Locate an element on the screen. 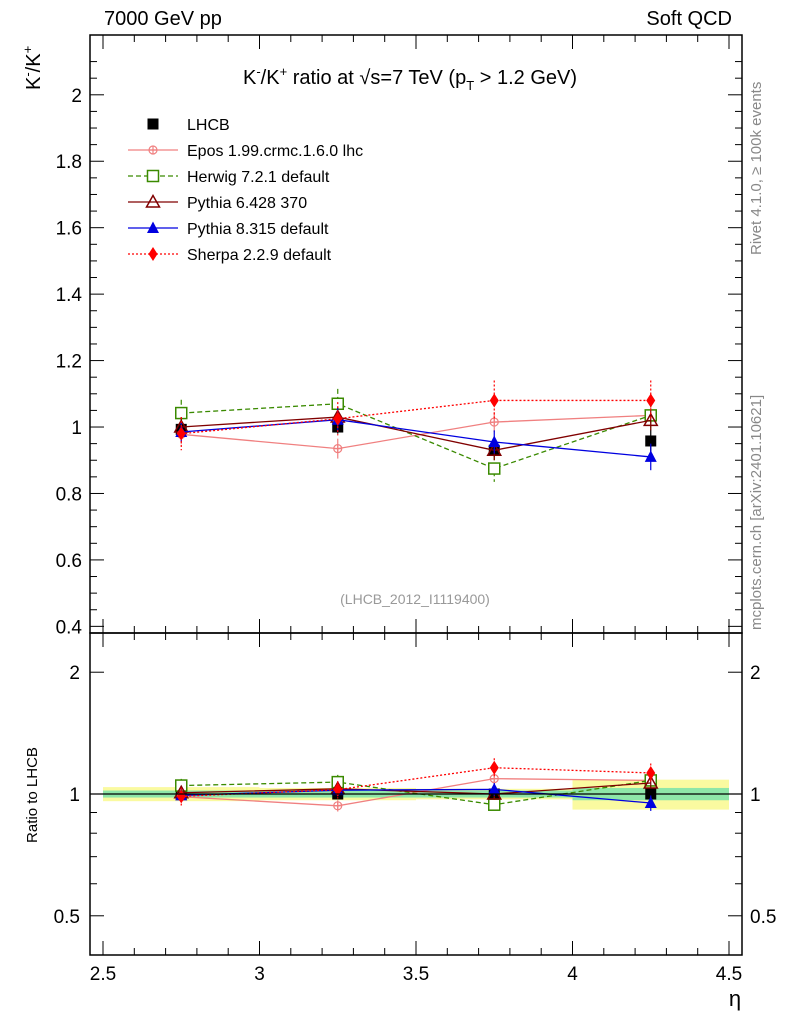 This screenshot has height=1024, width=786. legend-item: Pythia 8.315 default is located at coordinates (228, 229).